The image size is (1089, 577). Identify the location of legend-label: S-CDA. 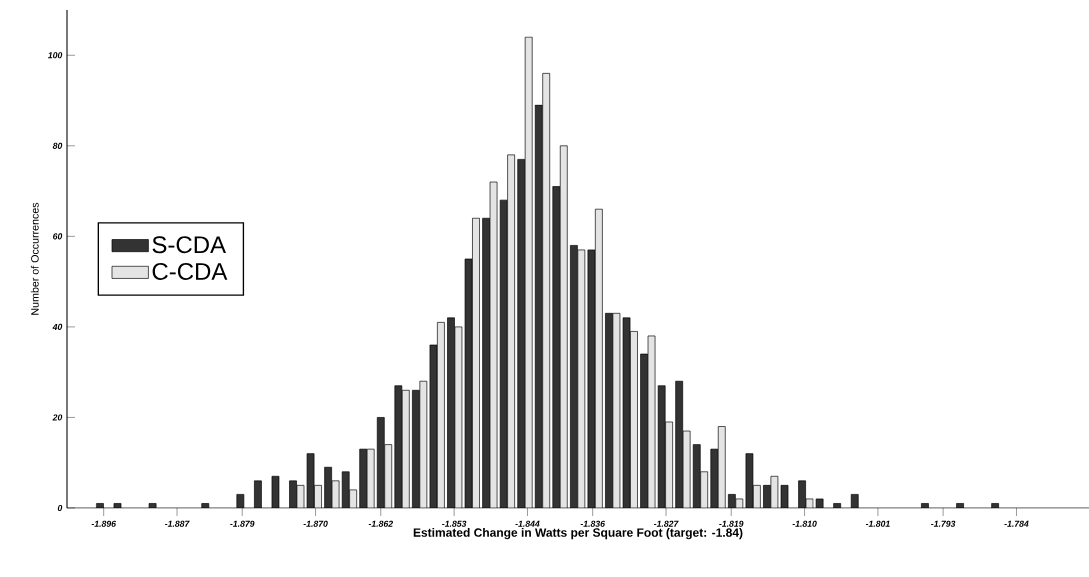
(189, 245).